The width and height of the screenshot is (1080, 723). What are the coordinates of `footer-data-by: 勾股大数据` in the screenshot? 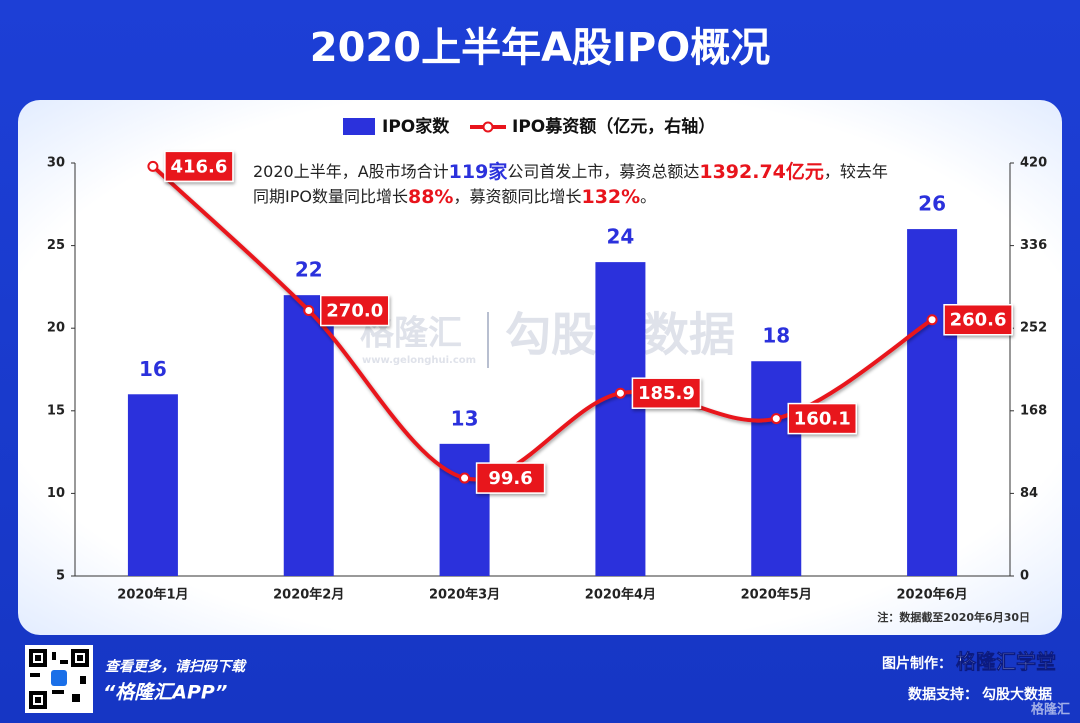 It's located at (1017, 694).